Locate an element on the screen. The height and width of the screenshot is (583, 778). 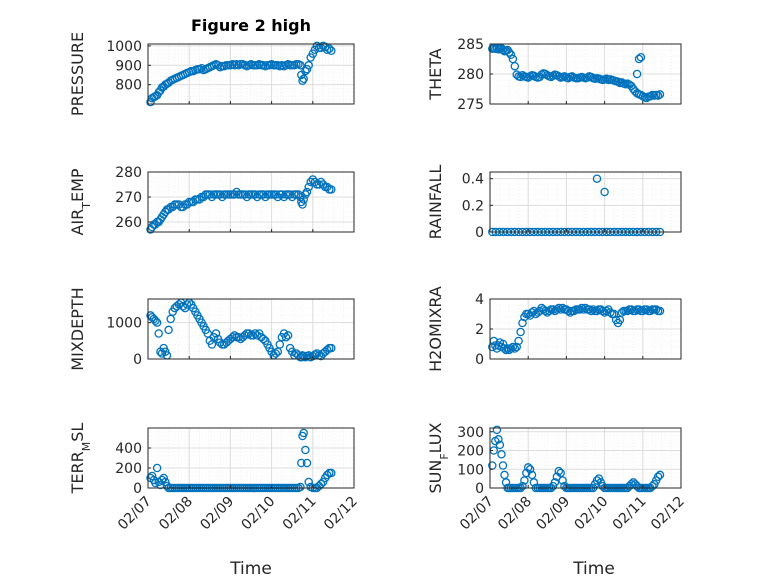
y-tick-label: 4 is located at coordinates (479, 300).